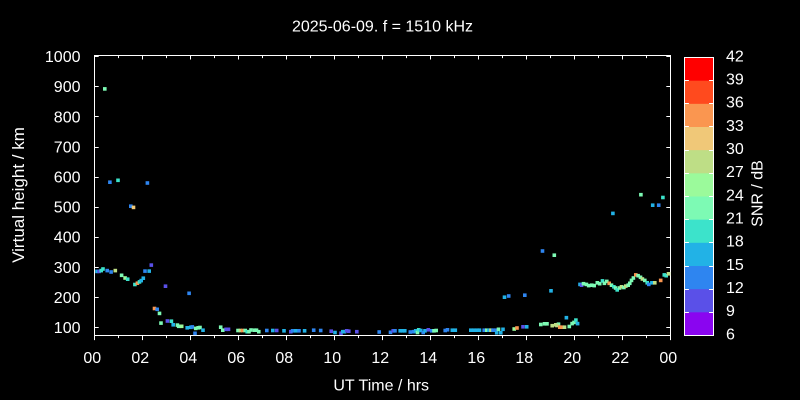  I want to click on svg-text: 02, so click(140, 358).